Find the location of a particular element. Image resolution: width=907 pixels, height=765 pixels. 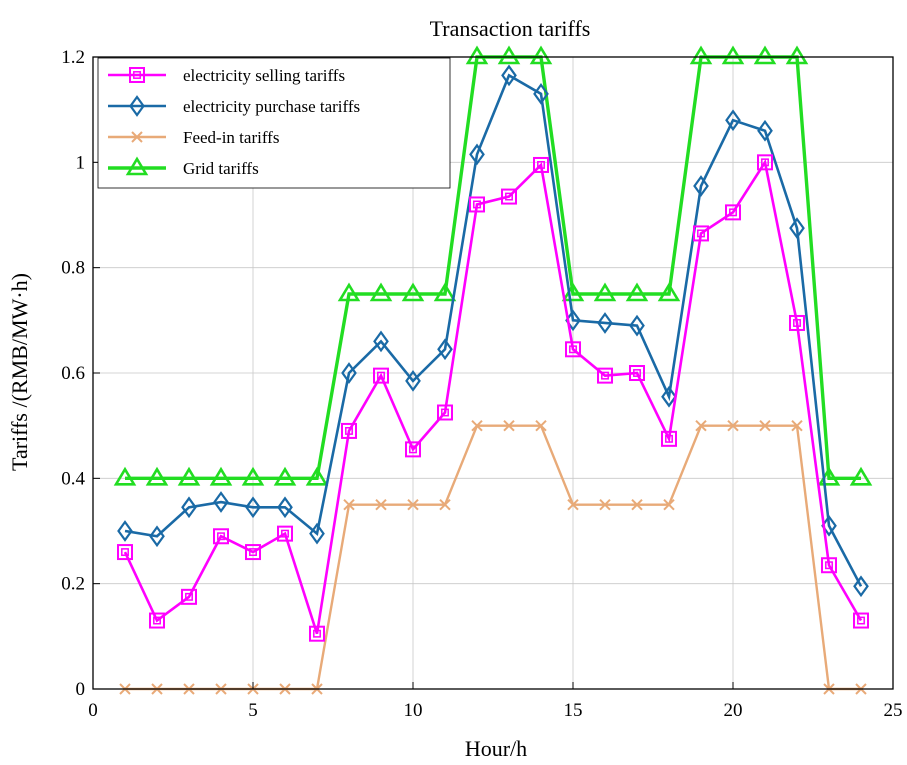

y-tick-label: 0.4 is located at coordinates (73, 478).